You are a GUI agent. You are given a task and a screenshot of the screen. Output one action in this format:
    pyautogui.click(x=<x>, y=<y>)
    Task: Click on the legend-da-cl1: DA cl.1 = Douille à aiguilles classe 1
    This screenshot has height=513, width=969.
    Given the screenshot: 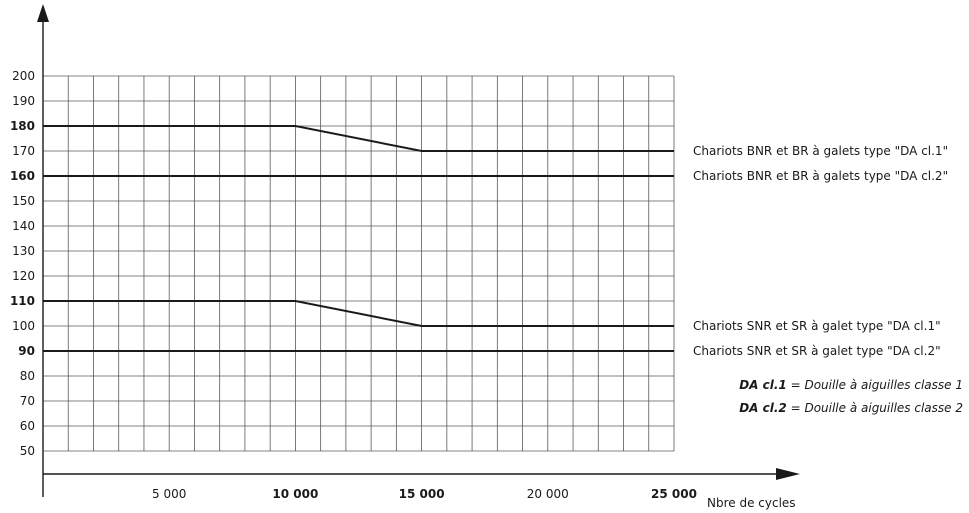 What is the action you would take?
    pyautogui.click(x=851, y=385)
    